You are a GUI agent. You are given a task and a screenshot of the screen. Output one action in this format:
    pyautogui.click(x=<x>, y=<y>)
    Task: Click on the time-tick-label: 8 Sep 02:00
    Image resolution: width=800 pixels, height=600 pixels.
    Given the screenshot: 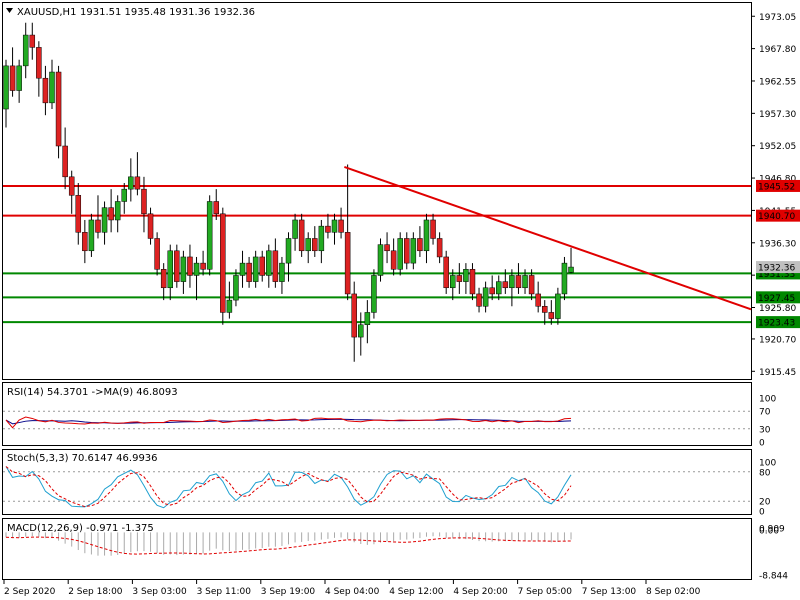 What is the action you would take?
    pyautogui.click(x=673, y=592)
    